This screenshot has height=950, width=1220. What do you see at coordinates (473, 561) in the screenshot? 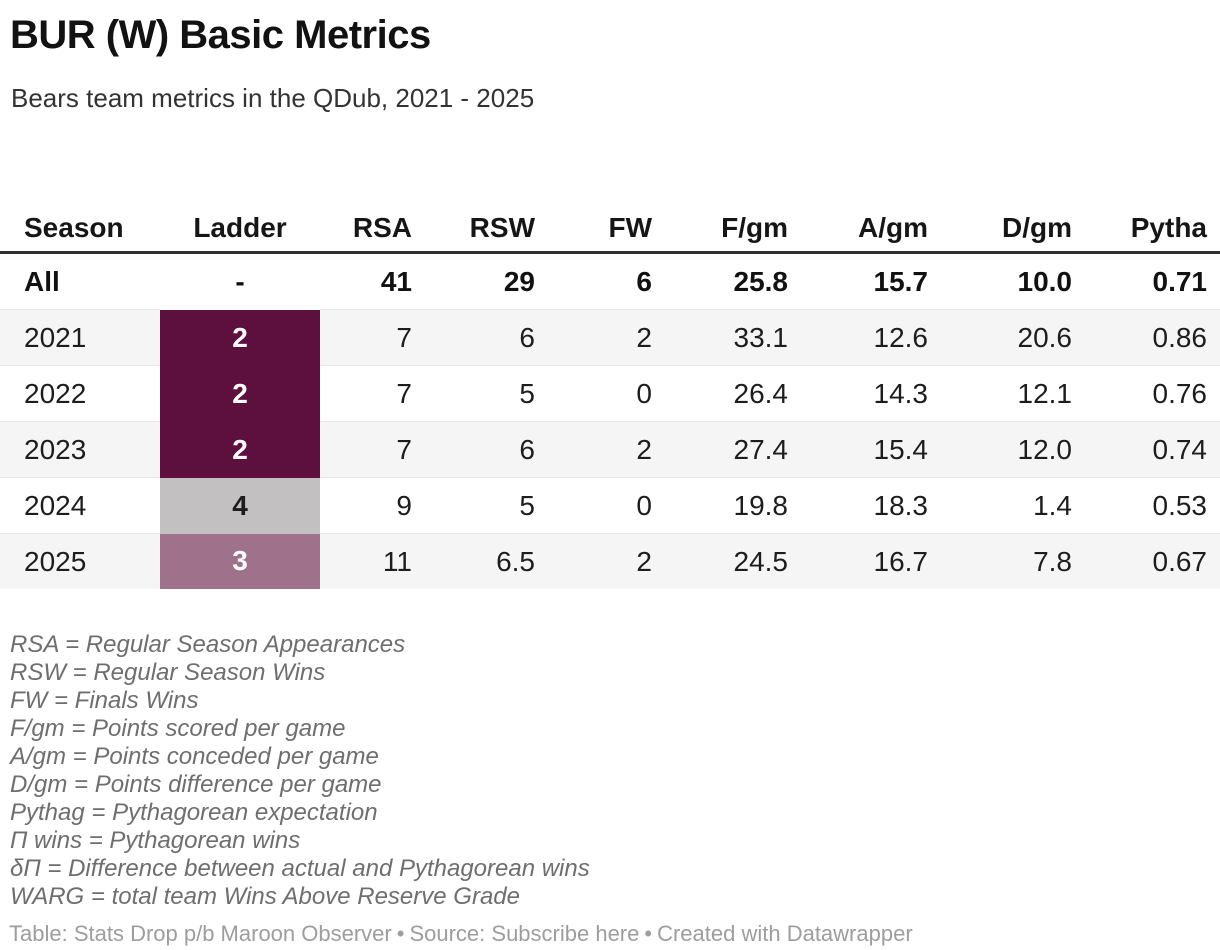
I see `cell-rsw: 6.5` at bounding box center [473, 561].